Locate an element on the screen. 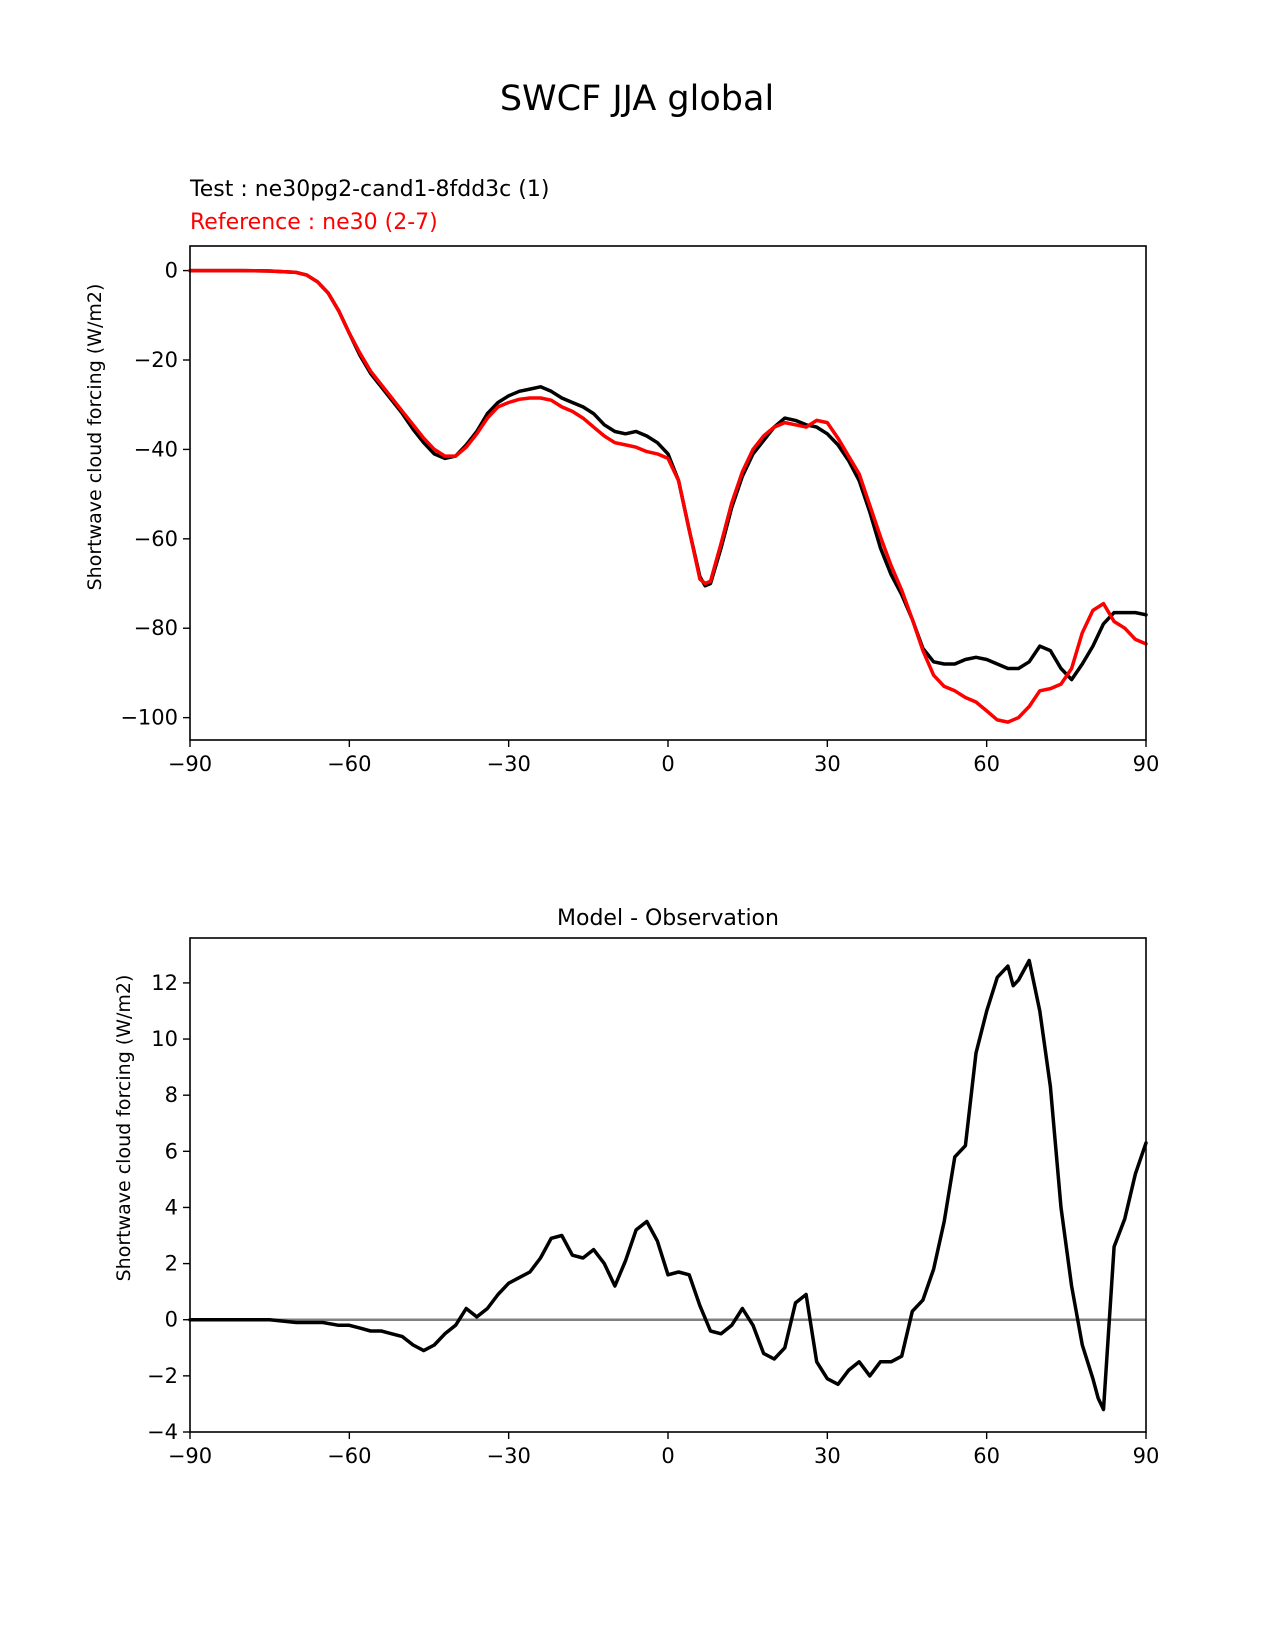 Image resolution: width=1275 pixels, height=1650 pixels. top-x-tick-label: −60 is located at coordinates (349, 764).